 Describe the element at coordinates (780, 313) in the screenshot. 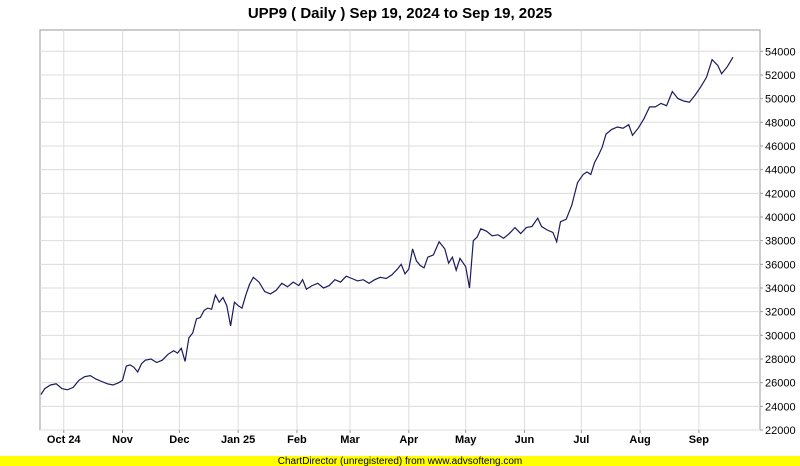

I see `y-tick-label: 32000` at that location.